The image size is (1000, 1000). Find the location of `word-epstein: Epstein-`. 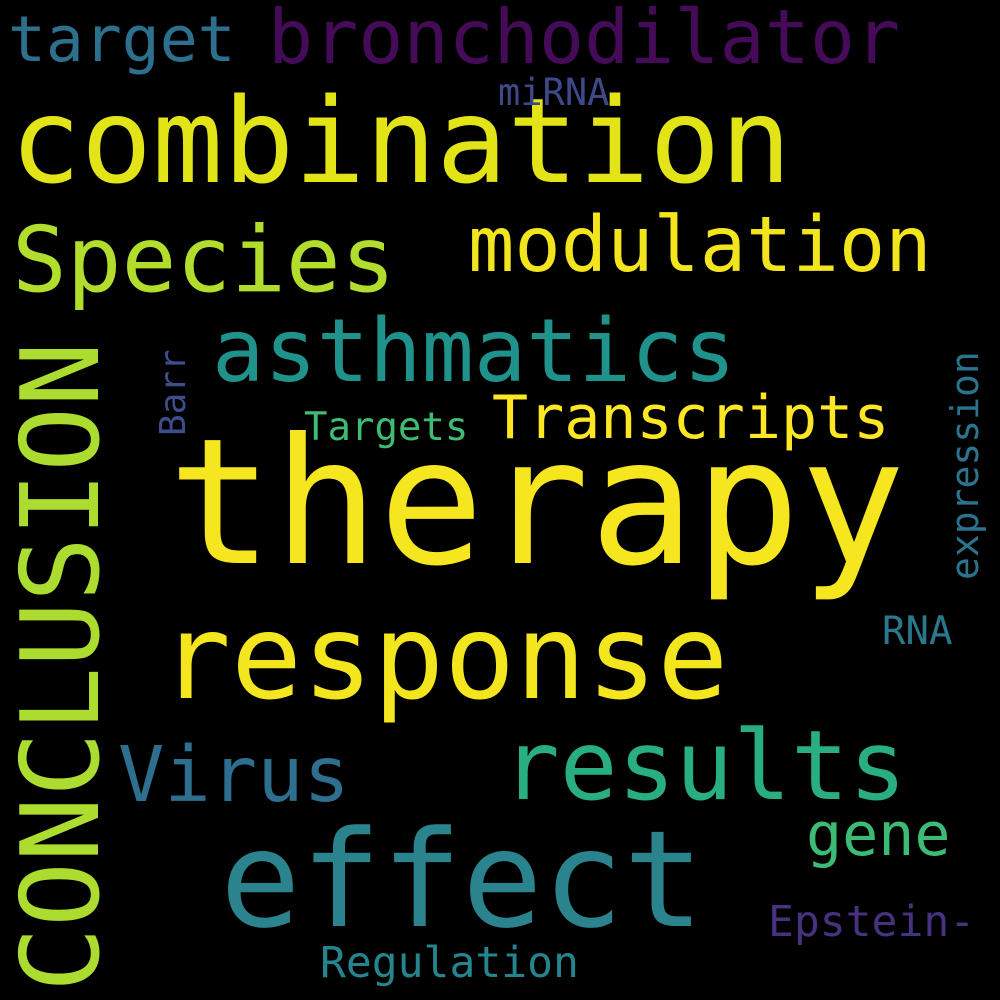

word-epstein: Epstein- is located at coordinates (872, 922).